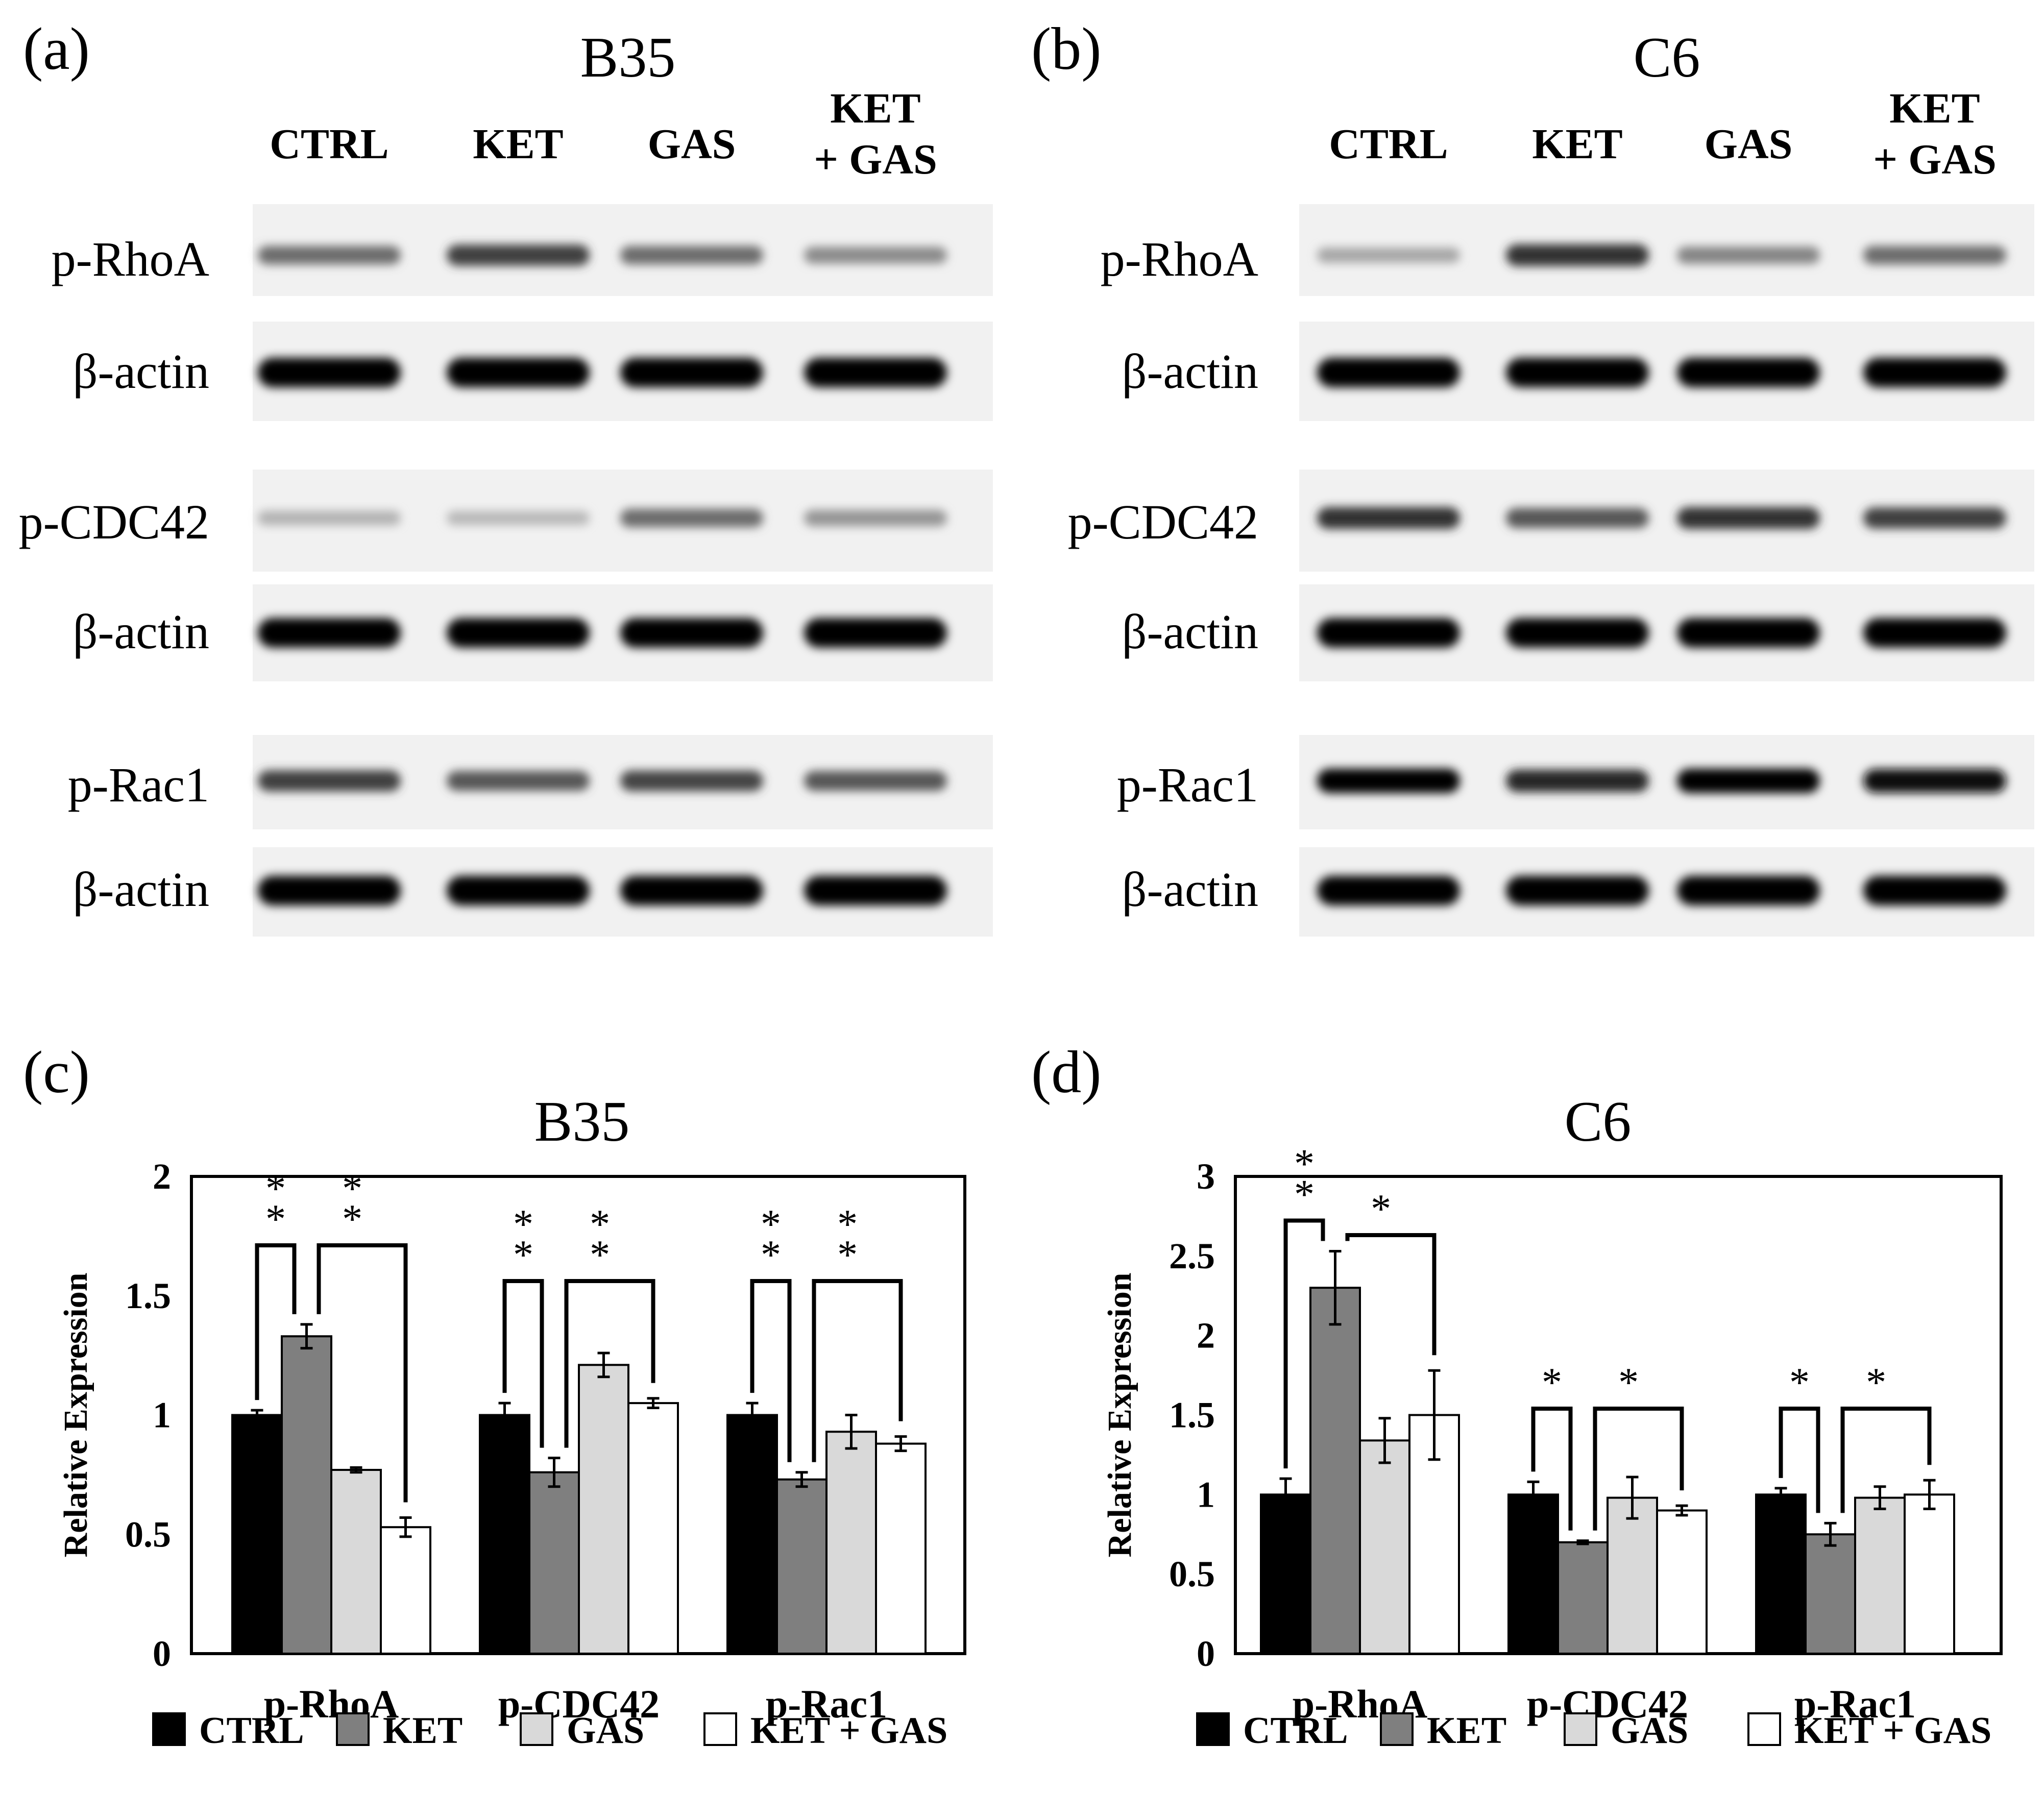 This screenshot has width=2044, height=1795. Describe the element at coordinates (1607, 1704) in the screenshot. I see `x-category-label-p-cdc42: p-CDC42` at that location.